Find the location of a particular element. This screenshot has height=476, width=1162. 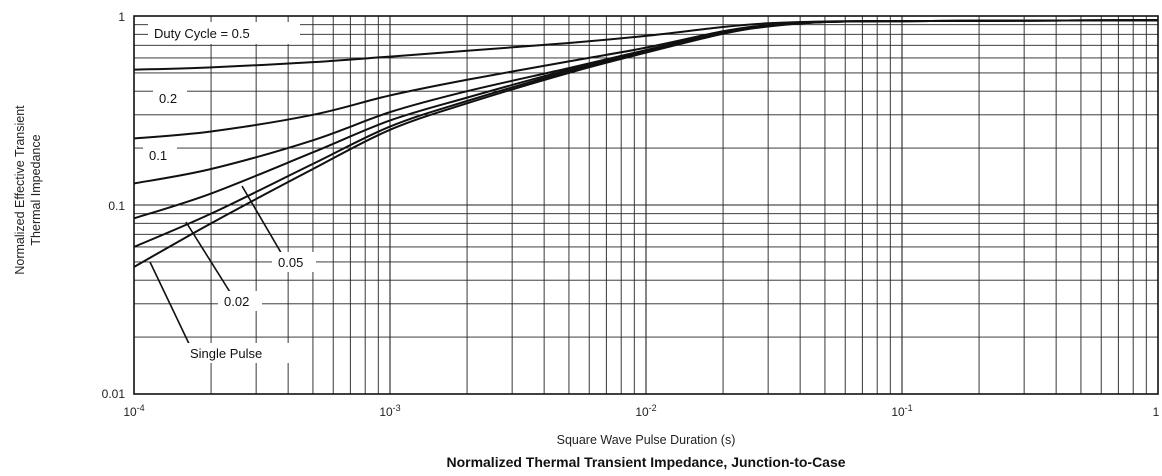

label-bg-0.5 is located at coordinates (224, 33).